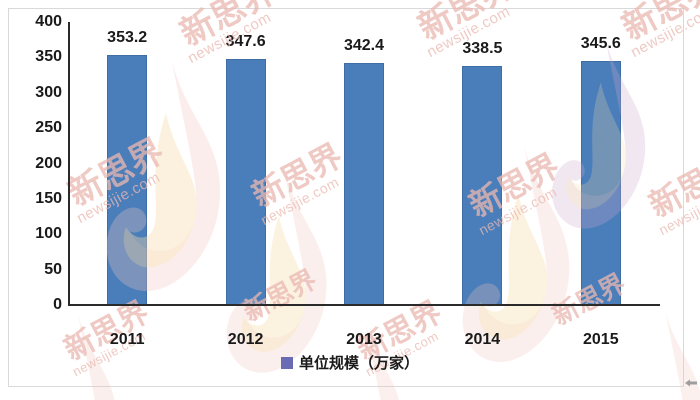 Image resolution: width=700 pixels, height=400 pixels. Describe the element at coordinates (482, 48) in the screenshot. I see `bar-value-label: 338.5` at that location.